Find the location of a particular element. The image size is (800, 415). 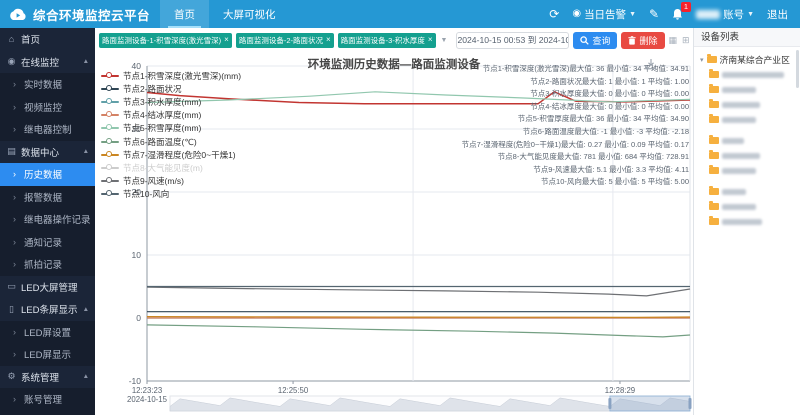

sidebar-item-15: ⚙ 系统管理 ▲ is located at coordinates (47, 377).